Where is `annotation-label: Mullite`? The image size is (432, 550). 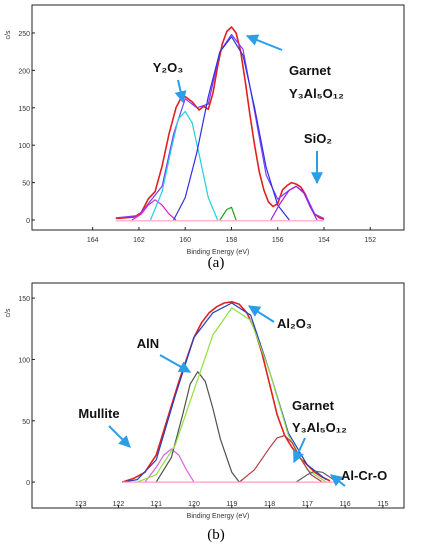
annotation-label: Mullite is located at coordinates (98, 413).